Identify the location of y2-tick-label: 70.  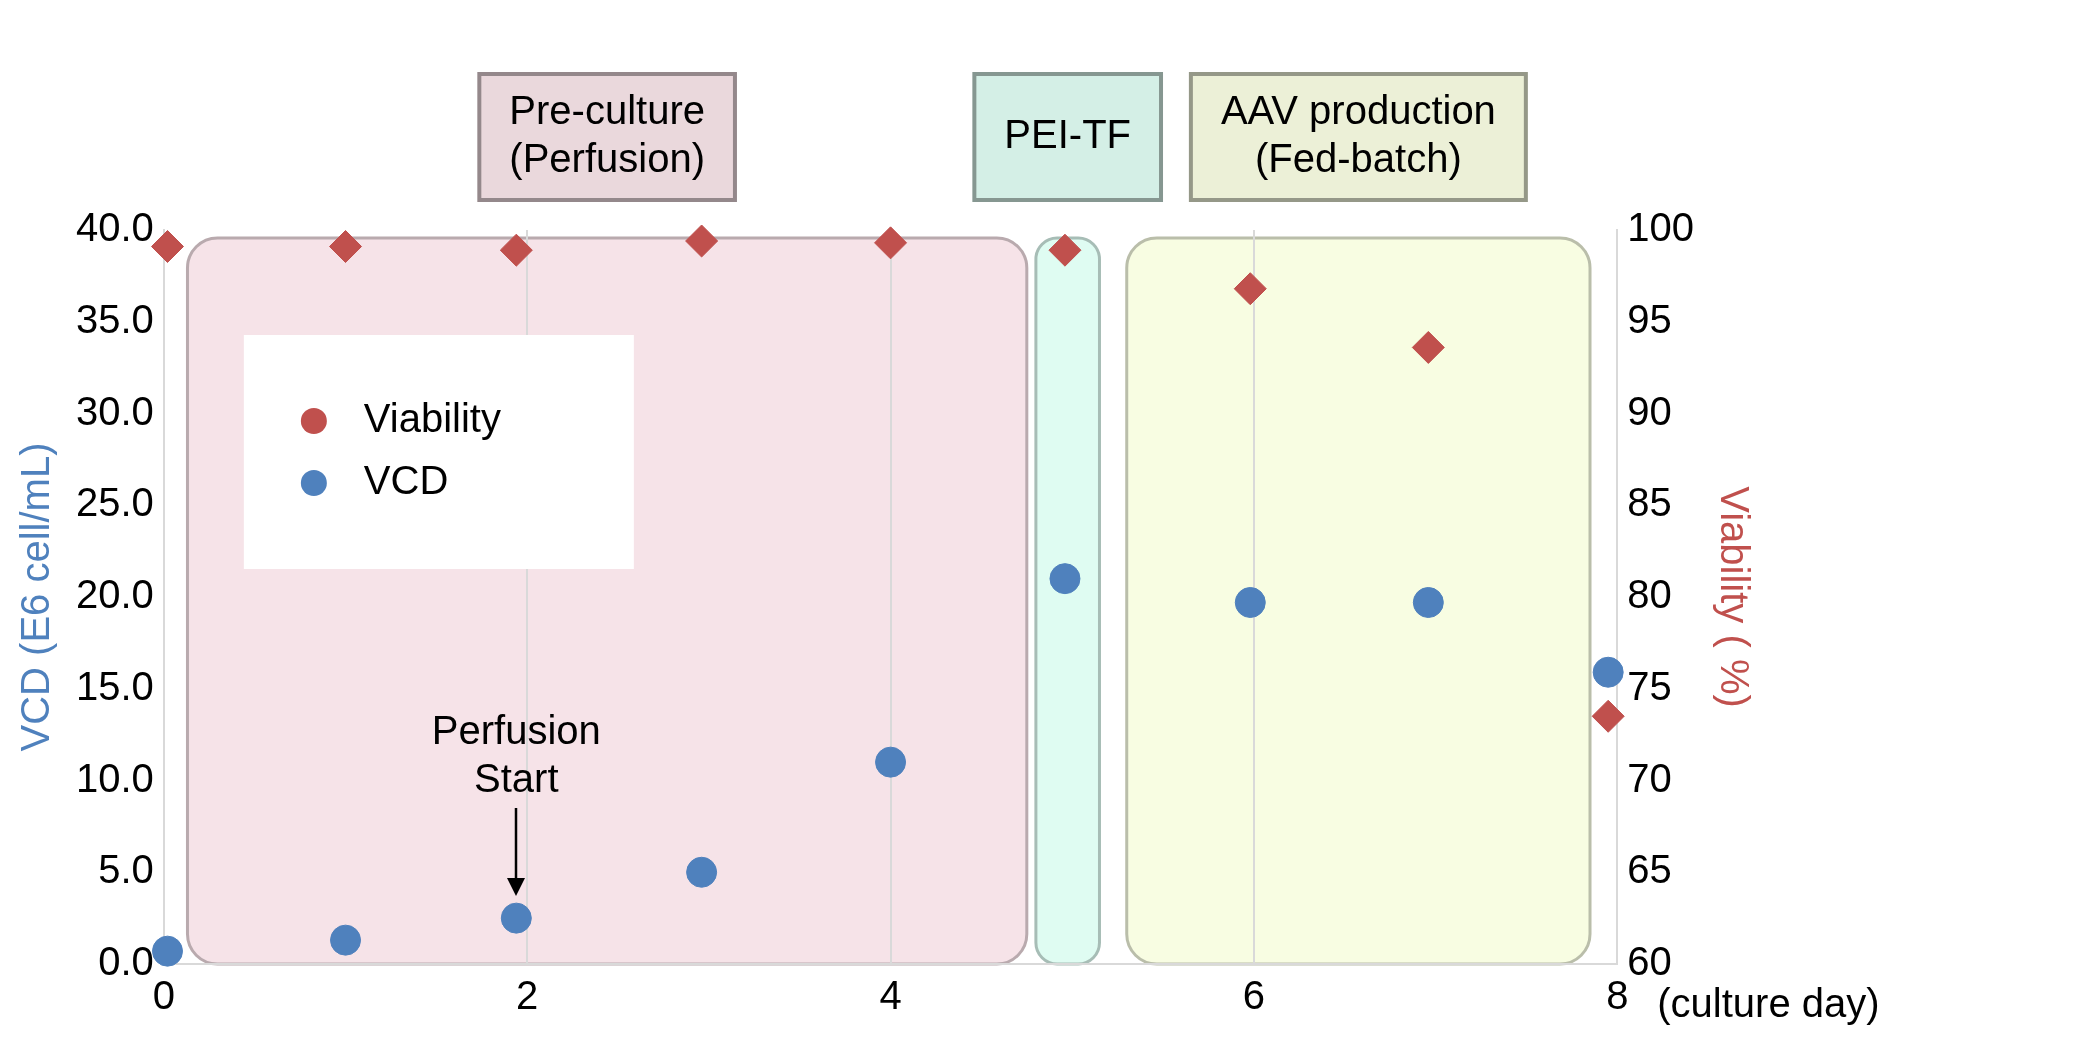
(1649, 777).